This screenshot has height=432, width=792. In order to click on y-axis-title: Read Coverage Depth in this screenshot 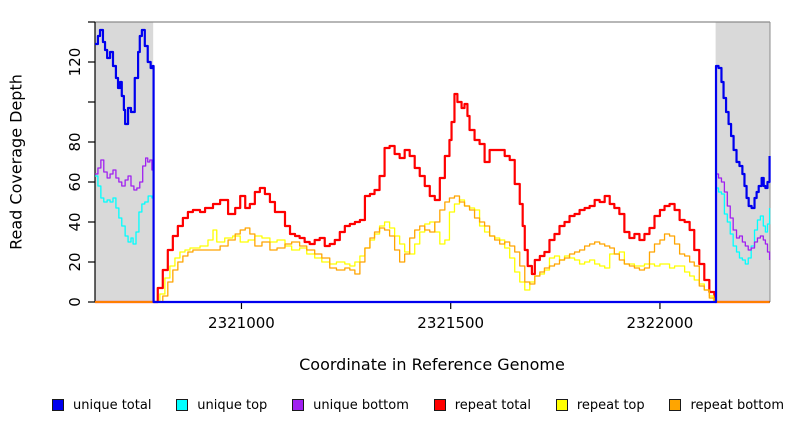, I will do `click(16, 162)`.